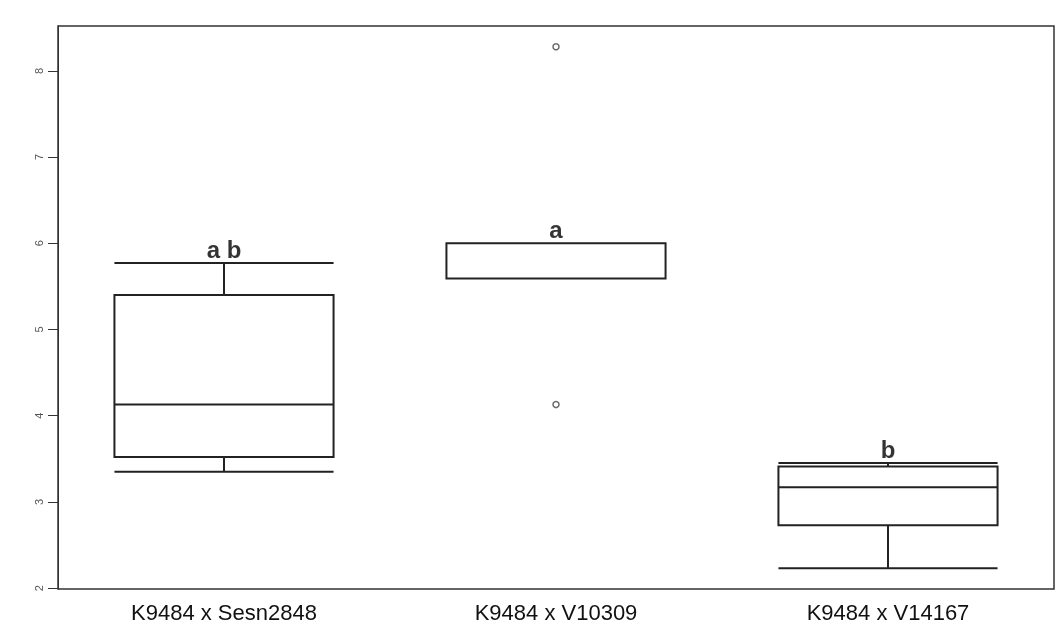 This screenshot has height=636, width=1064. I want to click on annotation: a, so click(556, 229).